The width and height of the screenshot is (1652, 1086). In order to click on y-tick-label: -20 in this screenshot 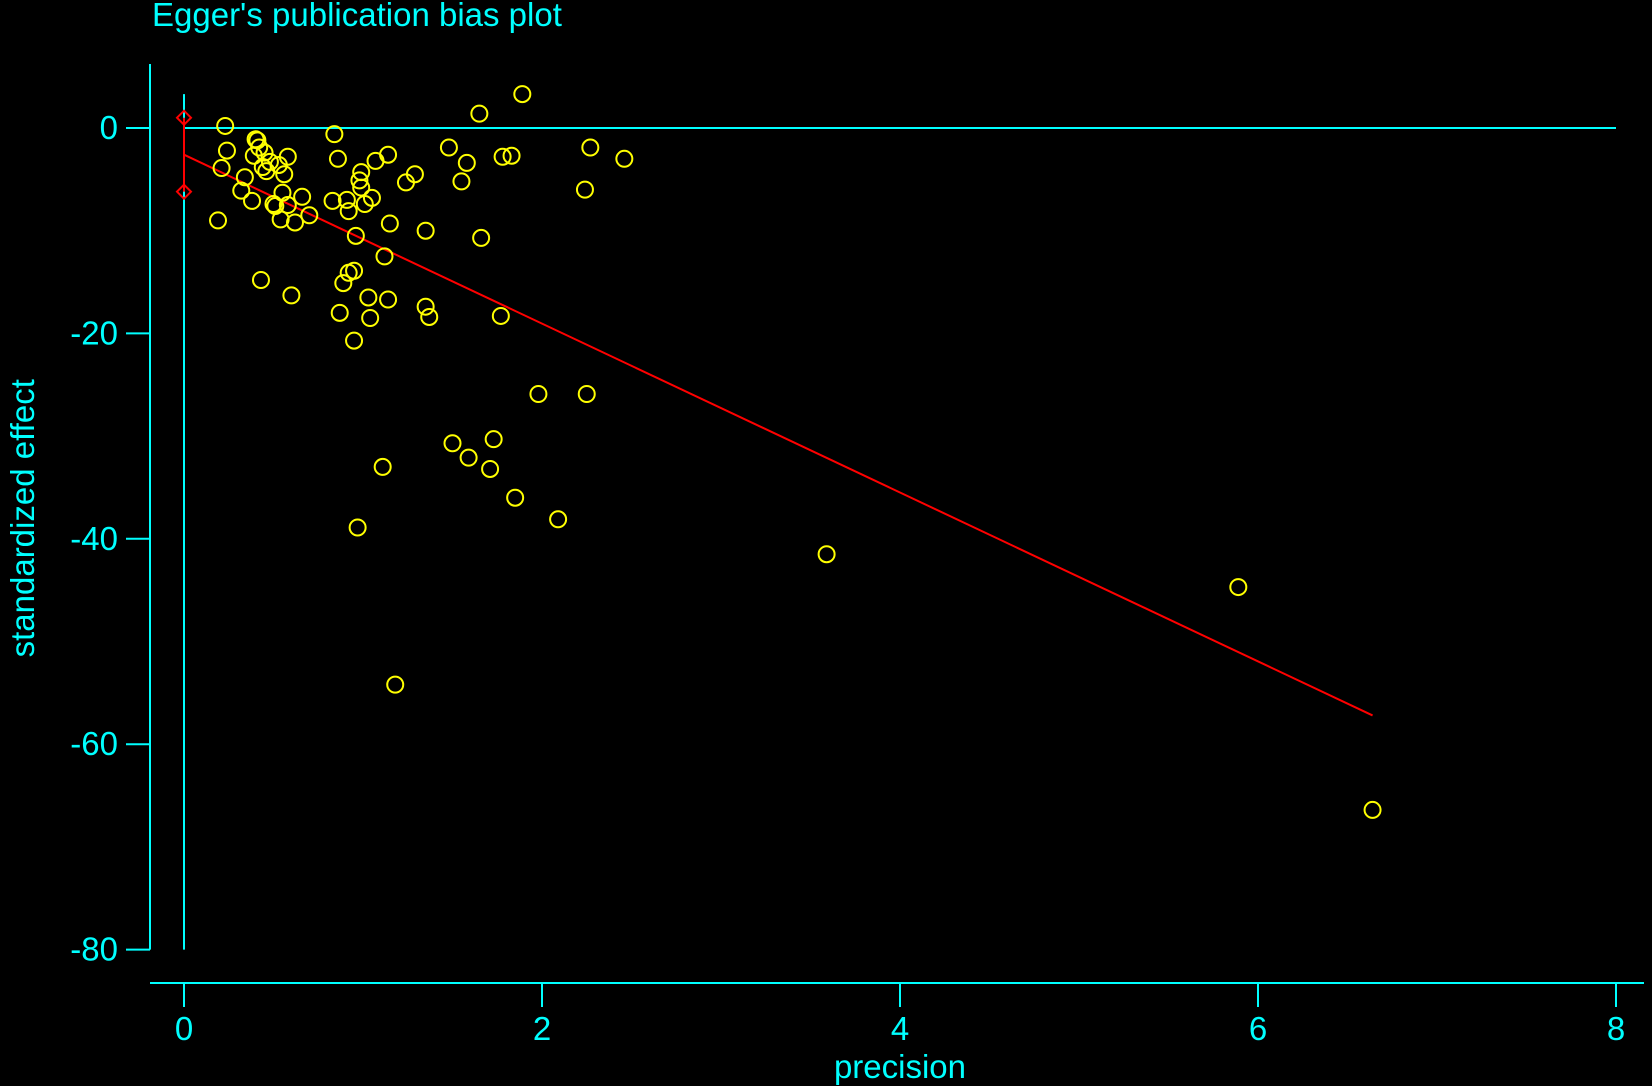, I will do `click(94, 332)`.